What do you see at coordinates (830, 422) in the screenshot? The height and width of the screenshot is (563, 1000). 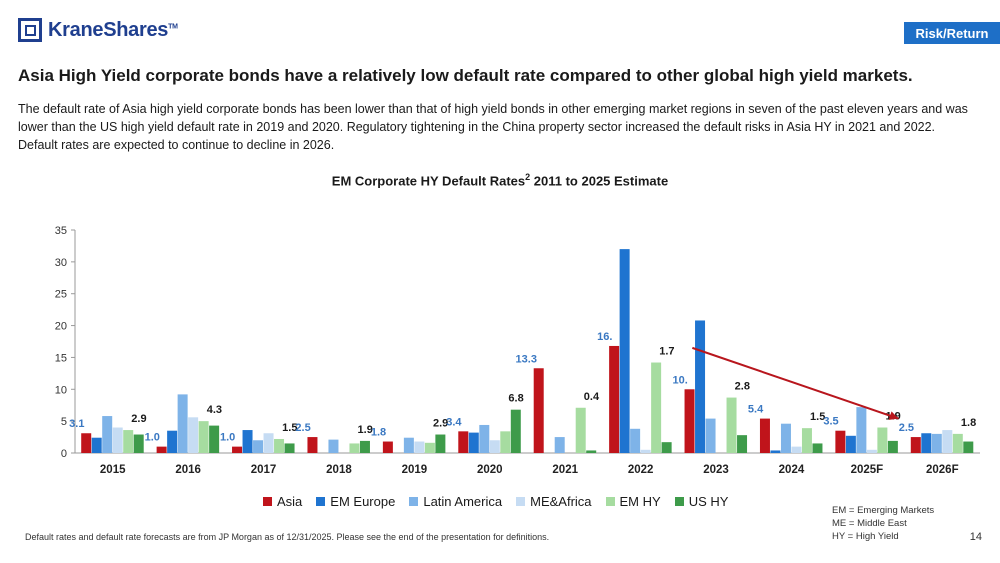 I see `data-label-asia: 3.5` at bounding box center [830, 422].